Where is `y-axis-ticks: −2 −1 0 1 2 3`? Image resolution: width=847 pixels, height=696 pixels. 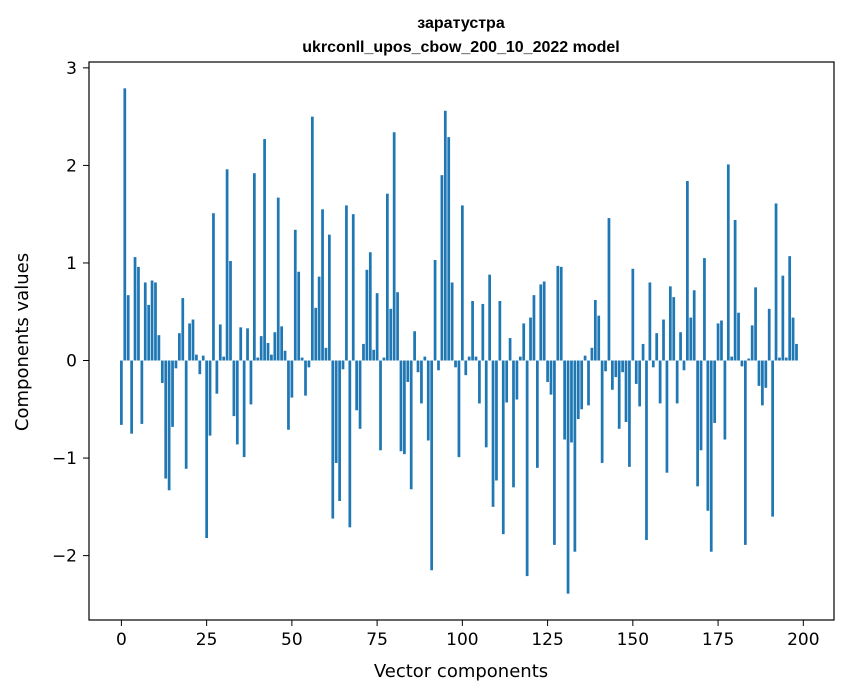 y-axis-ticks: −2 −1 0 1 2 3 is located at coordinates (70, 313).